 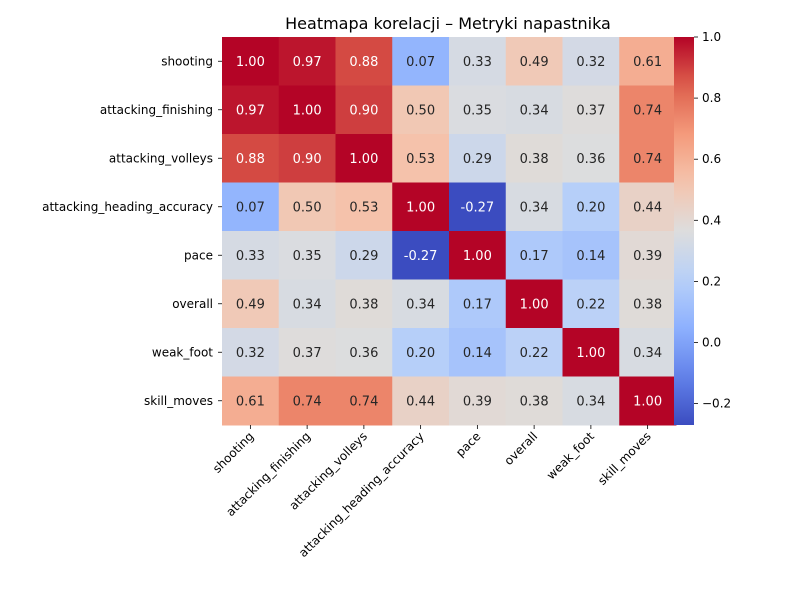 I want to click on column-tick-label: shooting, so click(x=233, y=452).